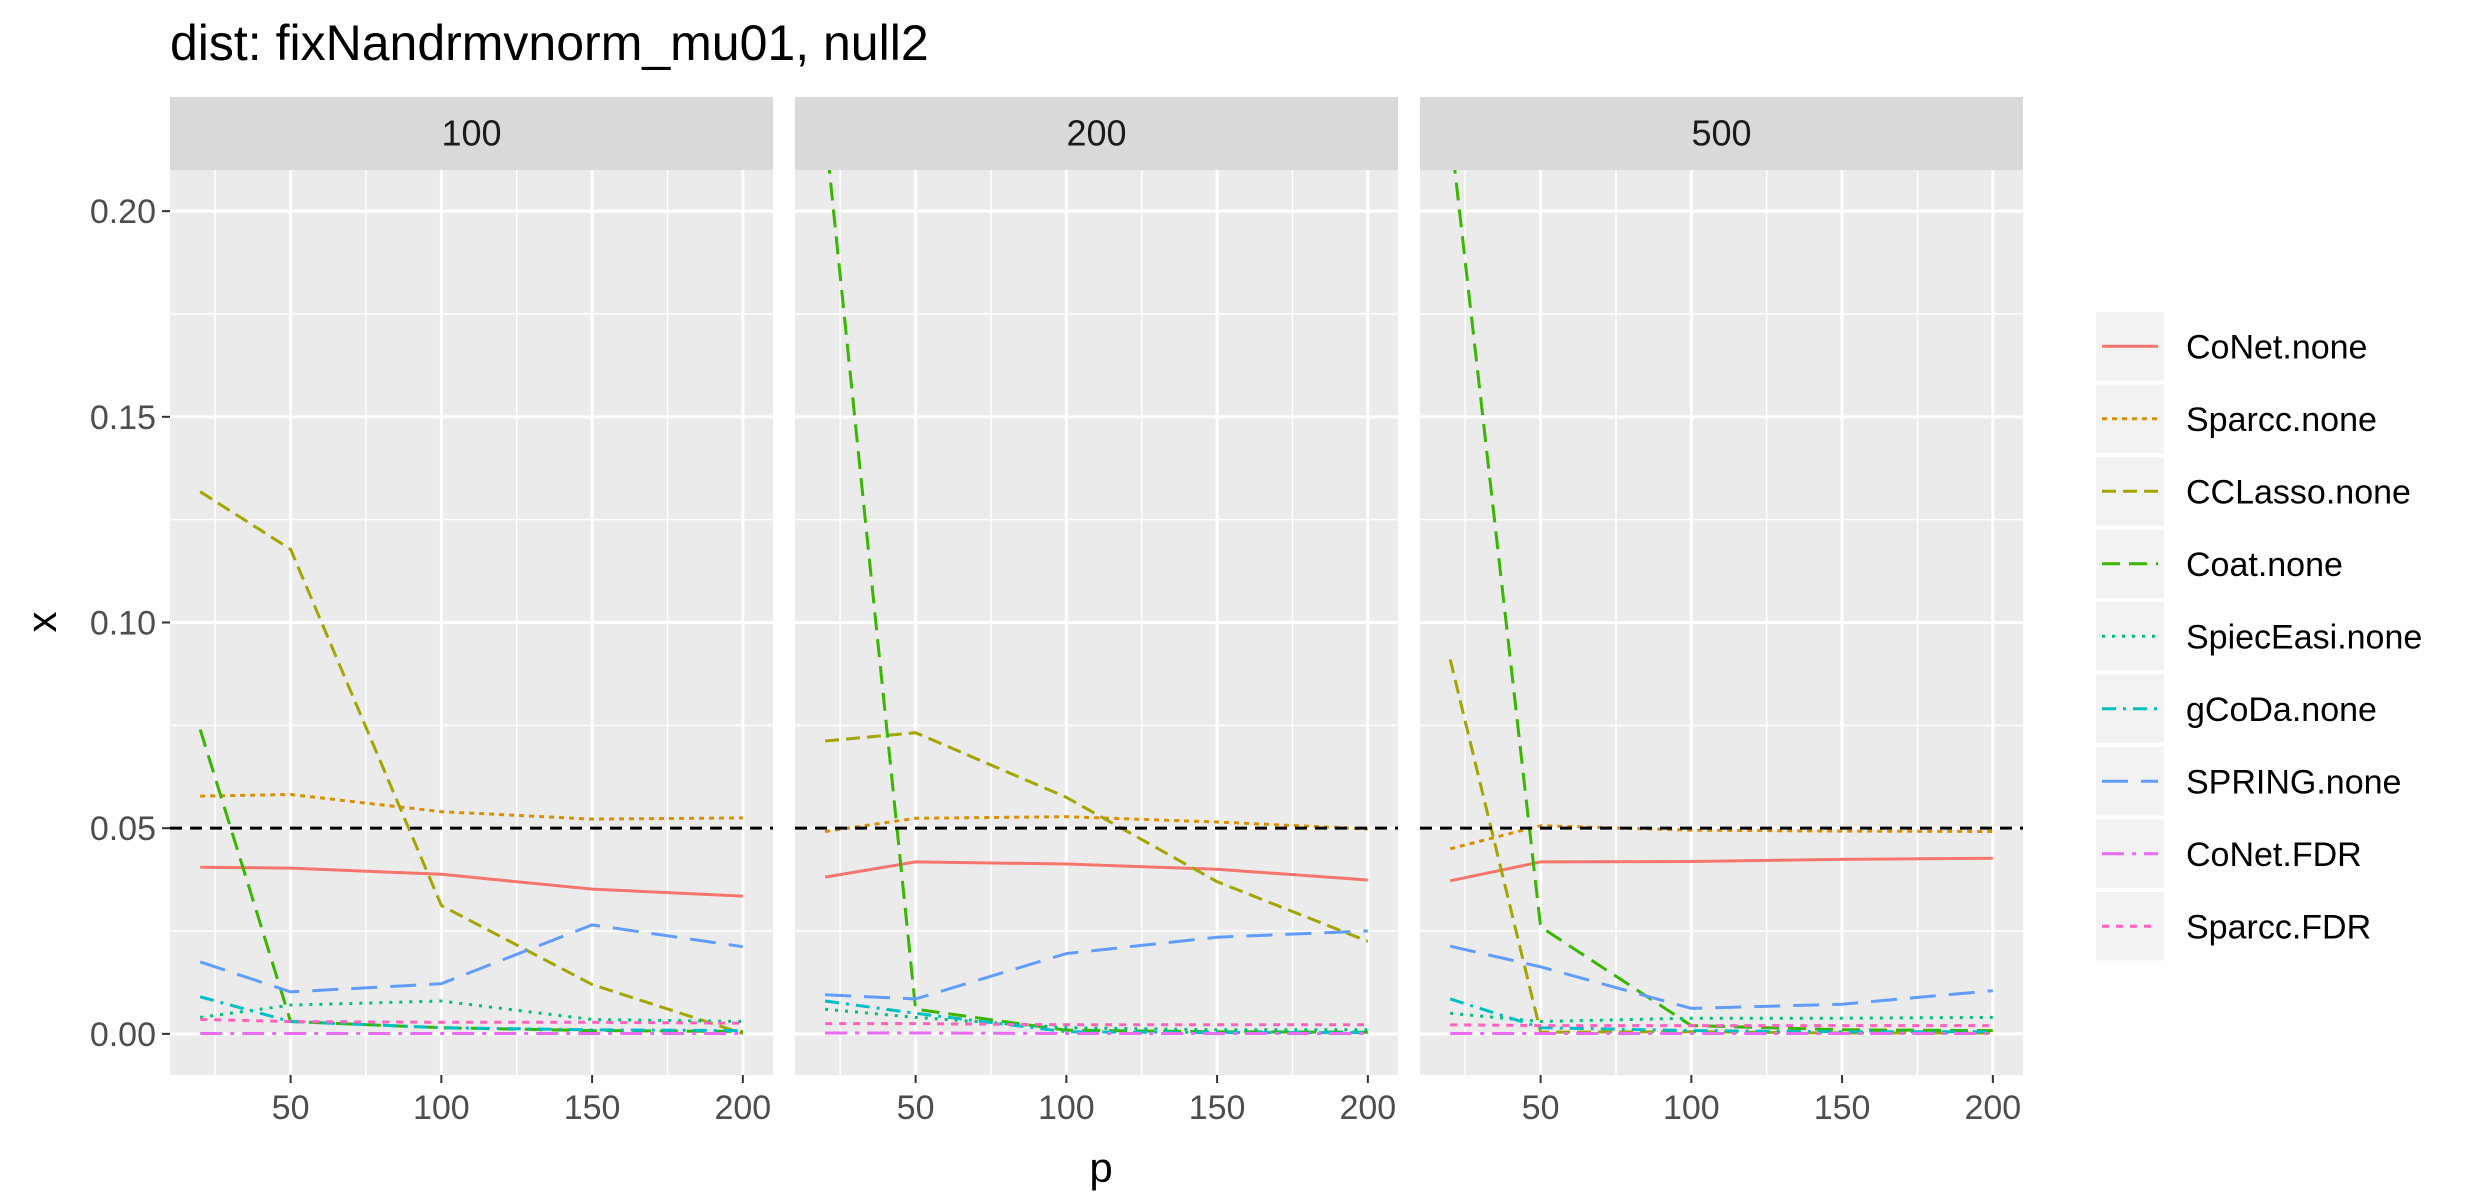 Image resolution: width=2475 pixels, height=1203 pixels. Describe the element at coordinates (2298, 492) in the screenshot. I see `legend-label: CCLasso.none` at that location.